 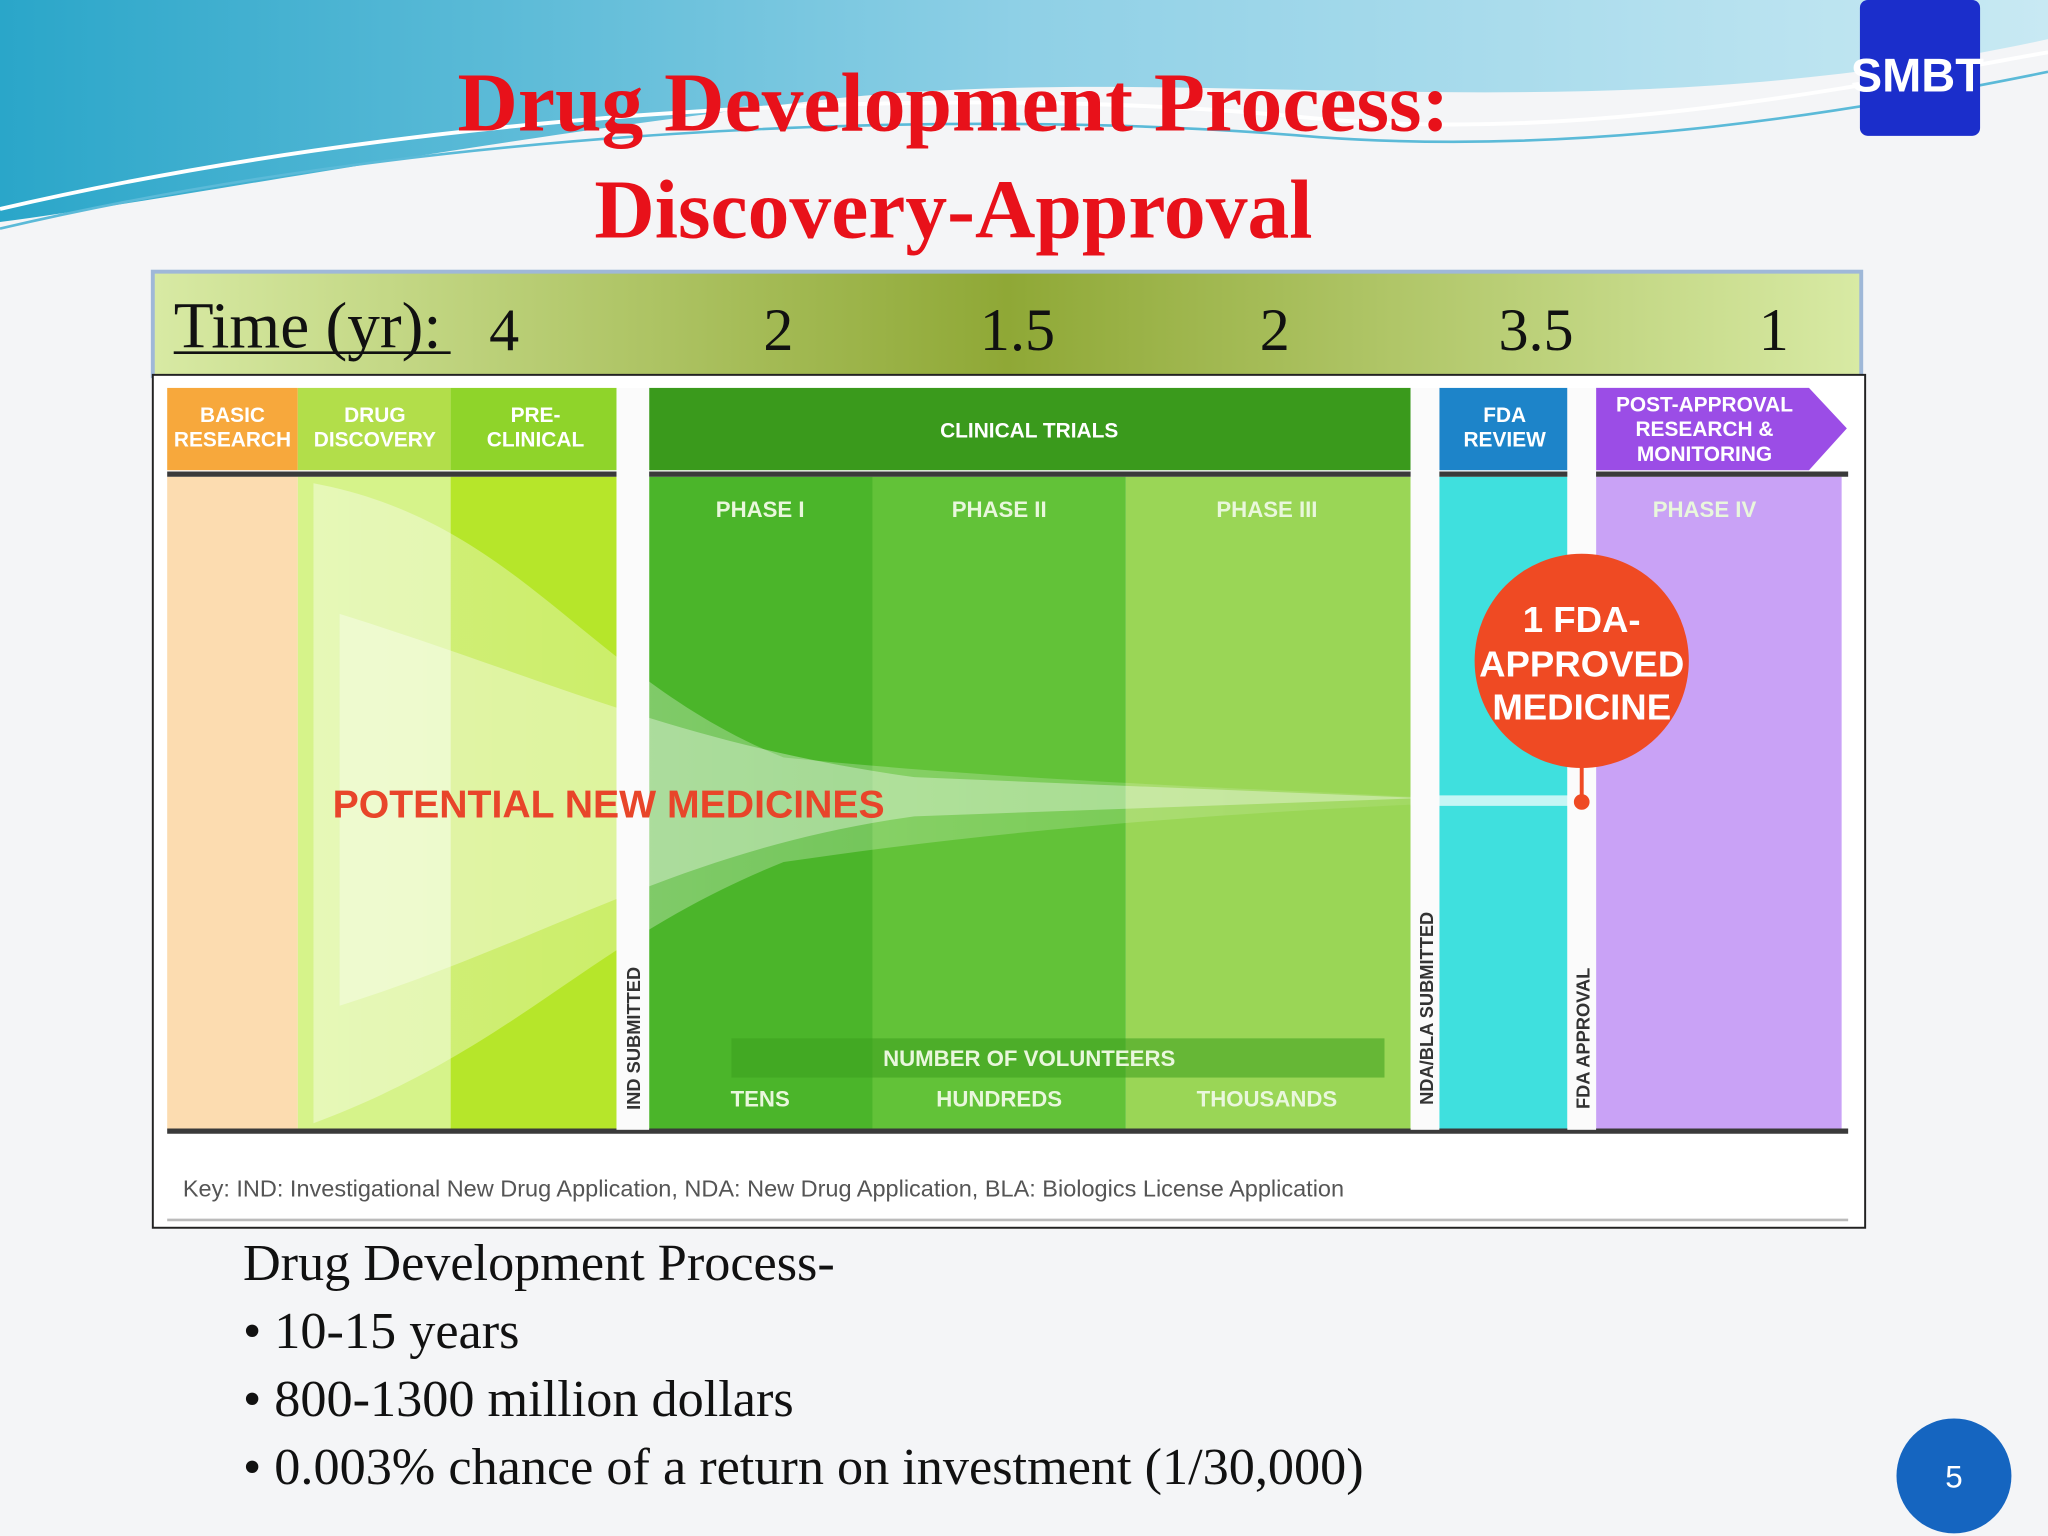 What do you see at coordinates (232, 440) in the screenshot?
I see `line: RESEARCH` at bounding box center [232, 440].